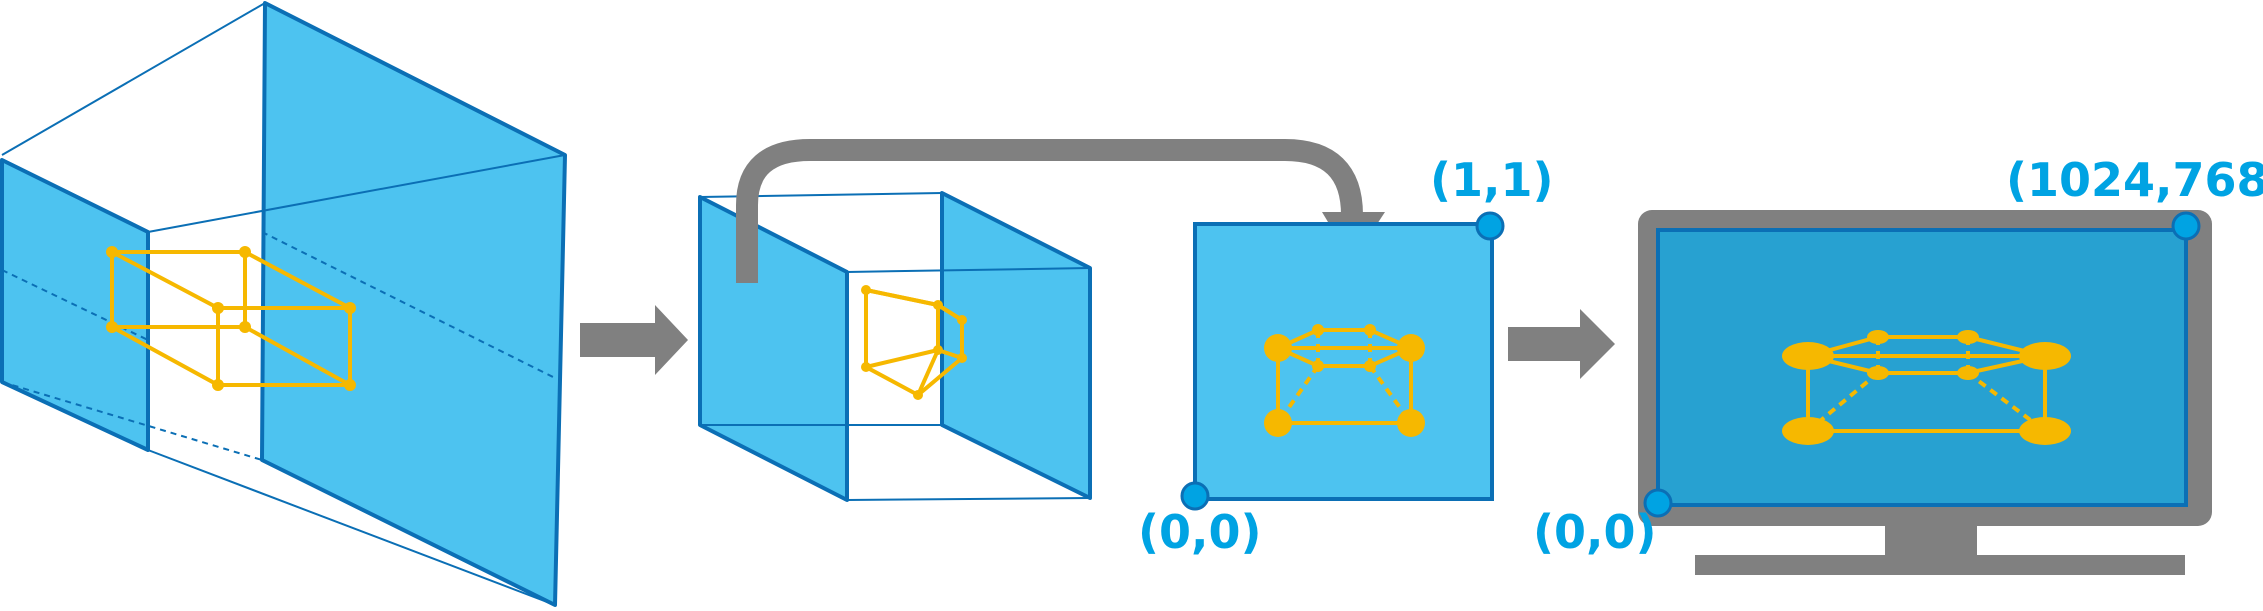 Image resolution: width=2263 pixels, height=611 pixels. I want to click on volume-left-plane, so click(773, 348).